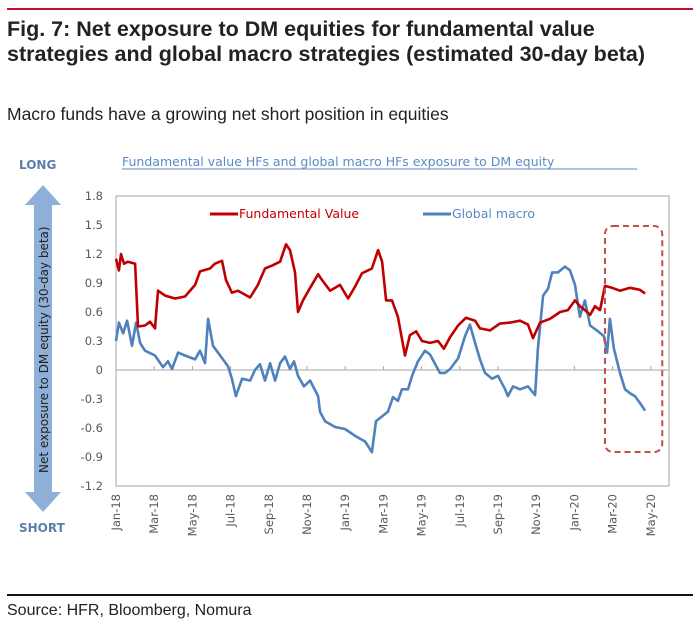 The image size is (700, 625). Describe the element at coordinates (37, 165) in the screenshot. I see `long-label: LONG` at that location.